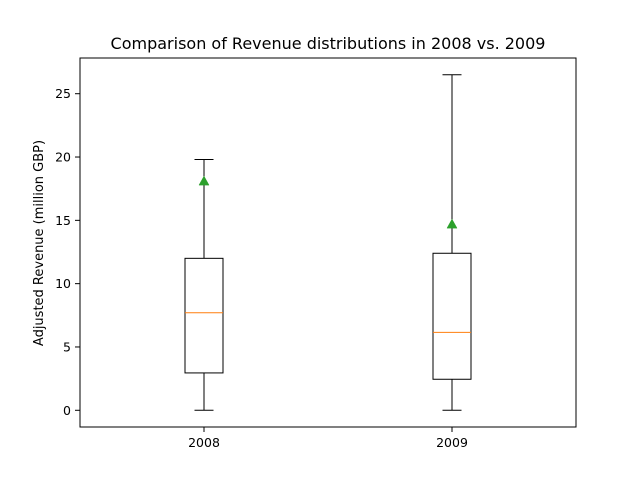 This screenshot has width=640, height=480. I want to click on box-2008, so click(204, 285).